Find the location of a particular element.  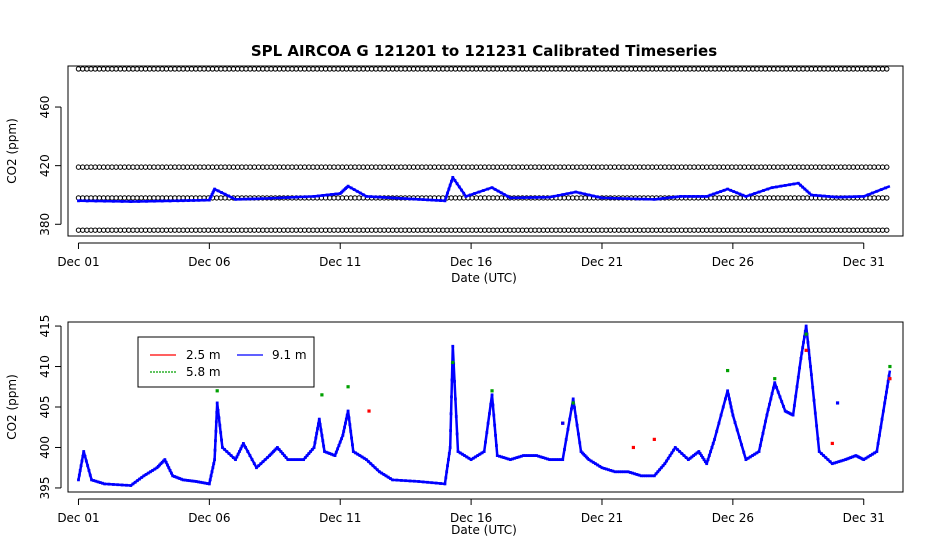

bottom-panel-outlier-point is located at coordinates (563, 423).